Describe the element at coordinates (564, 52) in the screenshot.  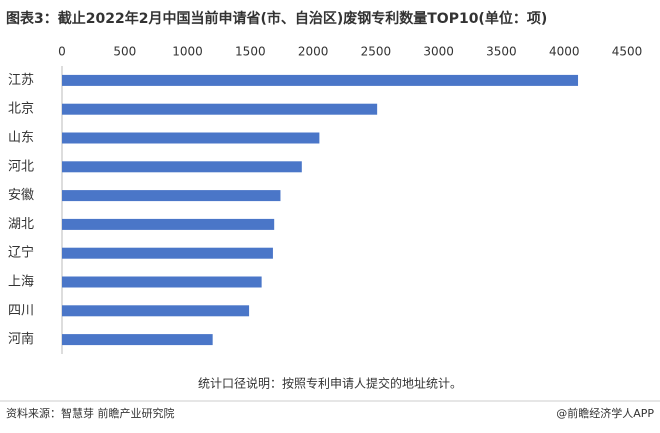
I see `x-tick-label: 4000` at that location.